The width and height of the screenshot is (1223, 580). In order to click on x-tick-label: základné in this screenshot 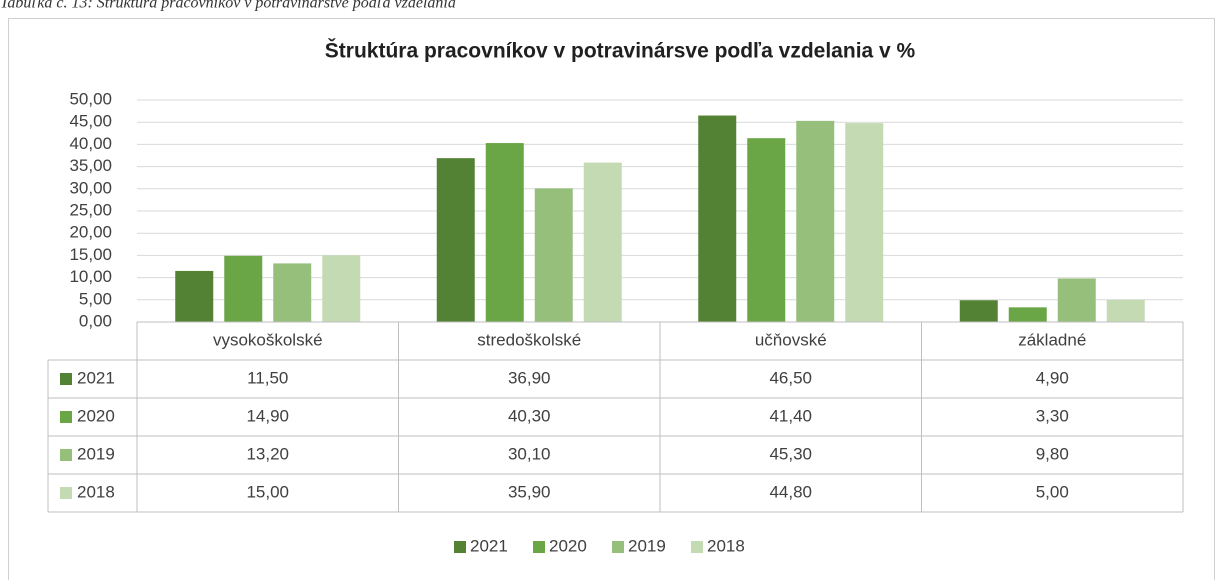, I will do `click(1052, 339)`.